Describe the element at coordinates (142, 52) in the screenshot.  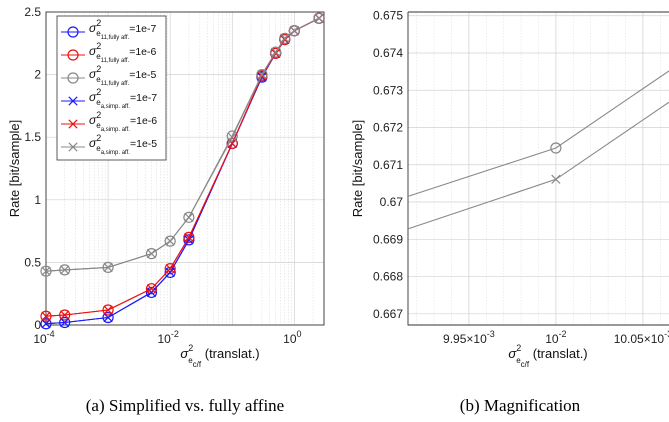
I see `legend-value: =1e-6` at that location.